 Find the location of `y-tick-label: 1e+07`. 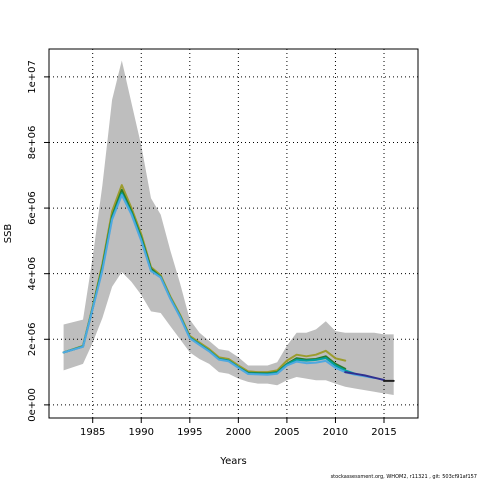

y-tick-label: 1e+07 is located at coordinates (32, 77).